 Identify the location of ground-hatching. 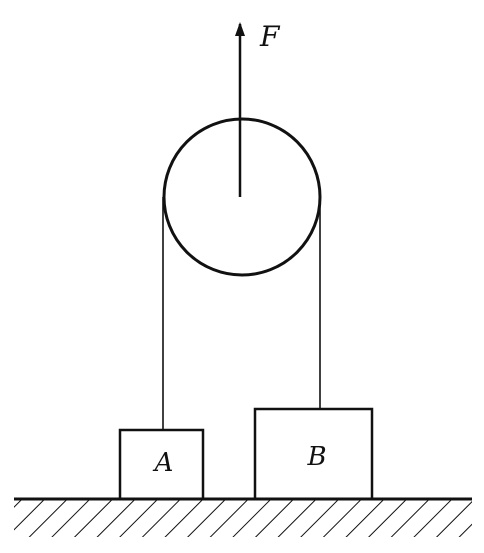
(243, 518).